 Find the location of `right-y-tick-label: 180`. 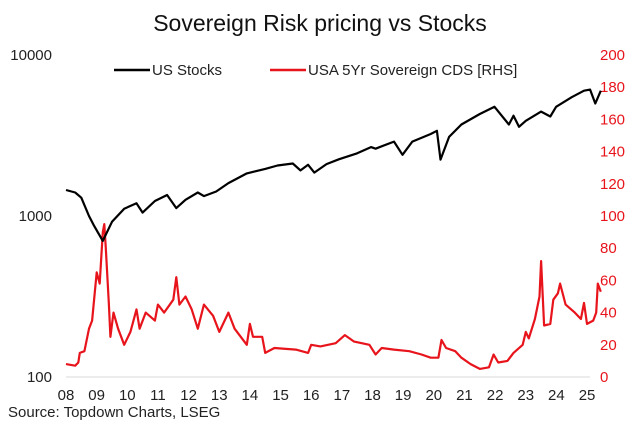

right-y-tick-label: 180 is located at coordinates (612, 87).